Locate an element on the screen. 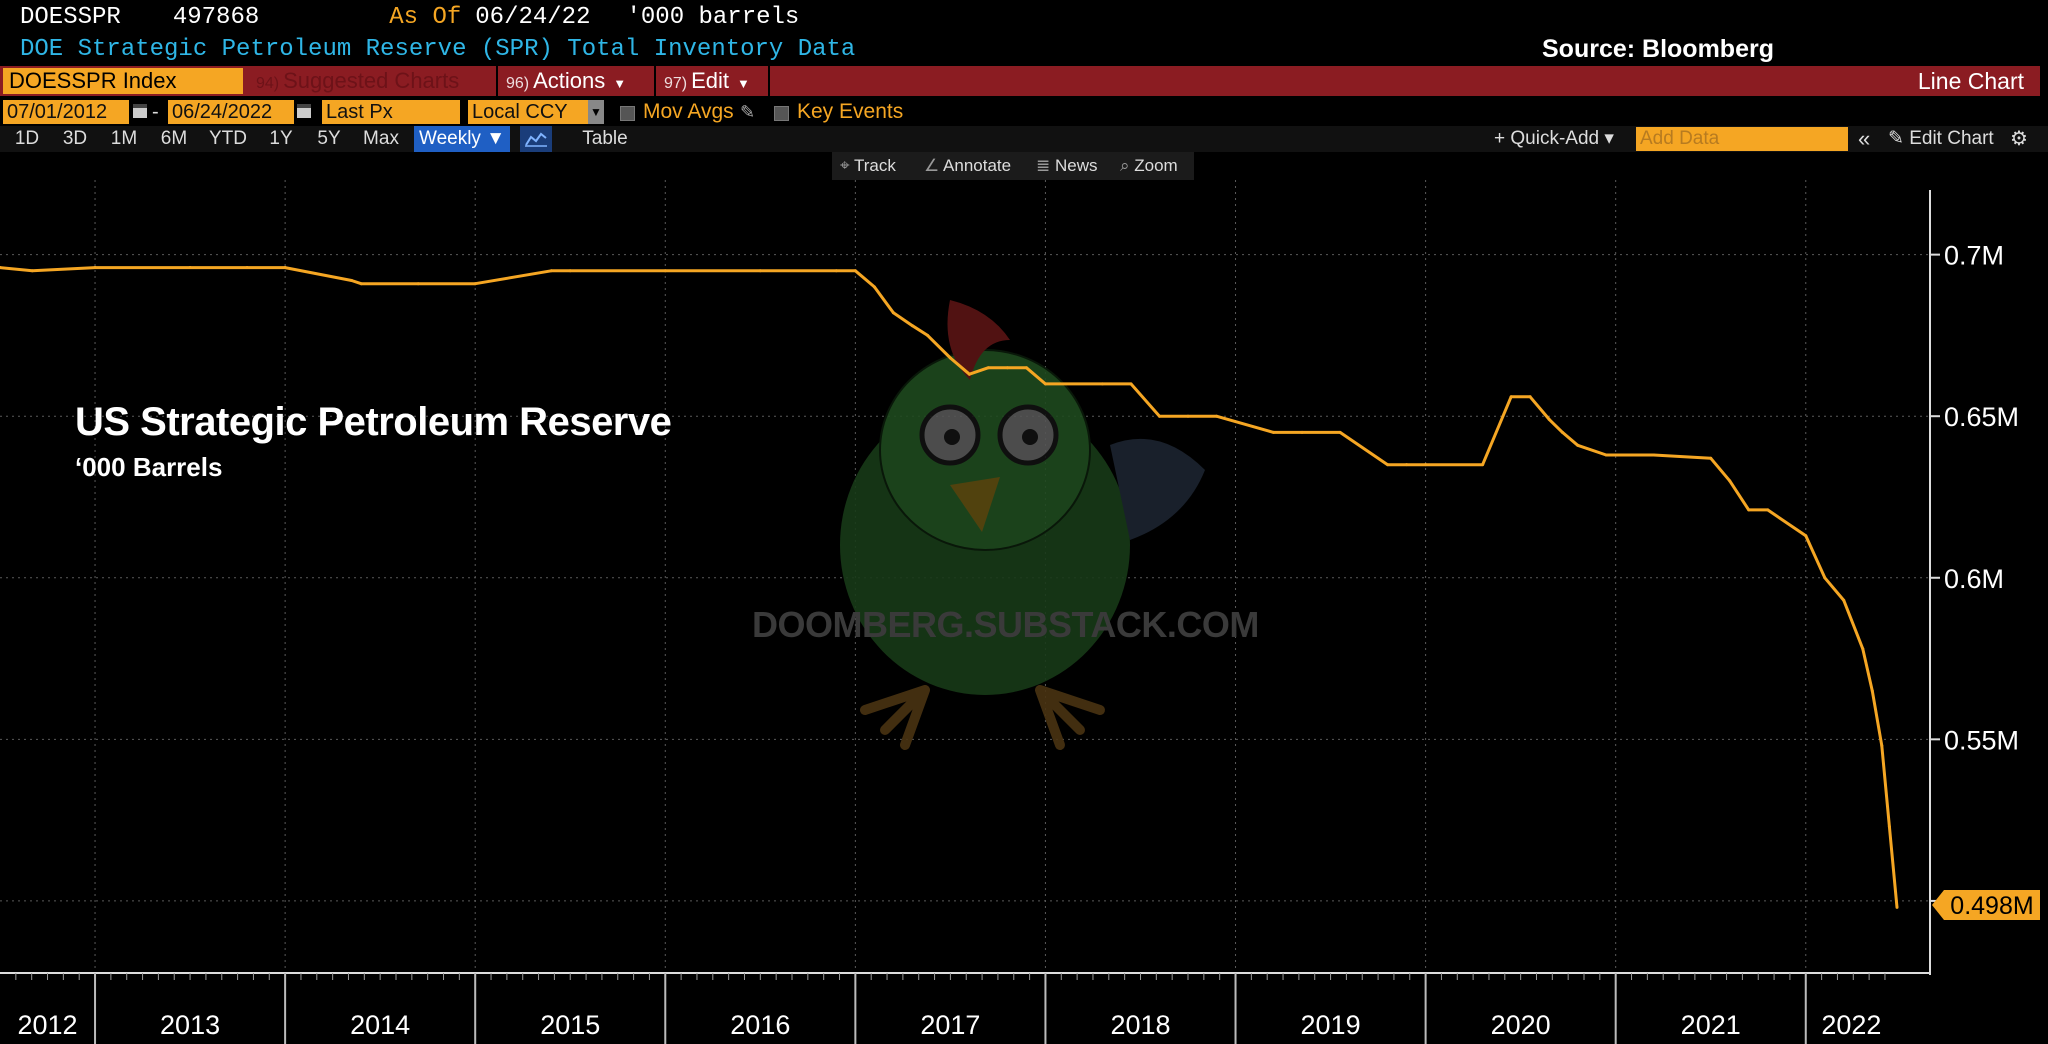 The width and height of the screenshot is (2048, 1044). actions-button: 96) Actions ▼ is located at coordinates (575, 81).